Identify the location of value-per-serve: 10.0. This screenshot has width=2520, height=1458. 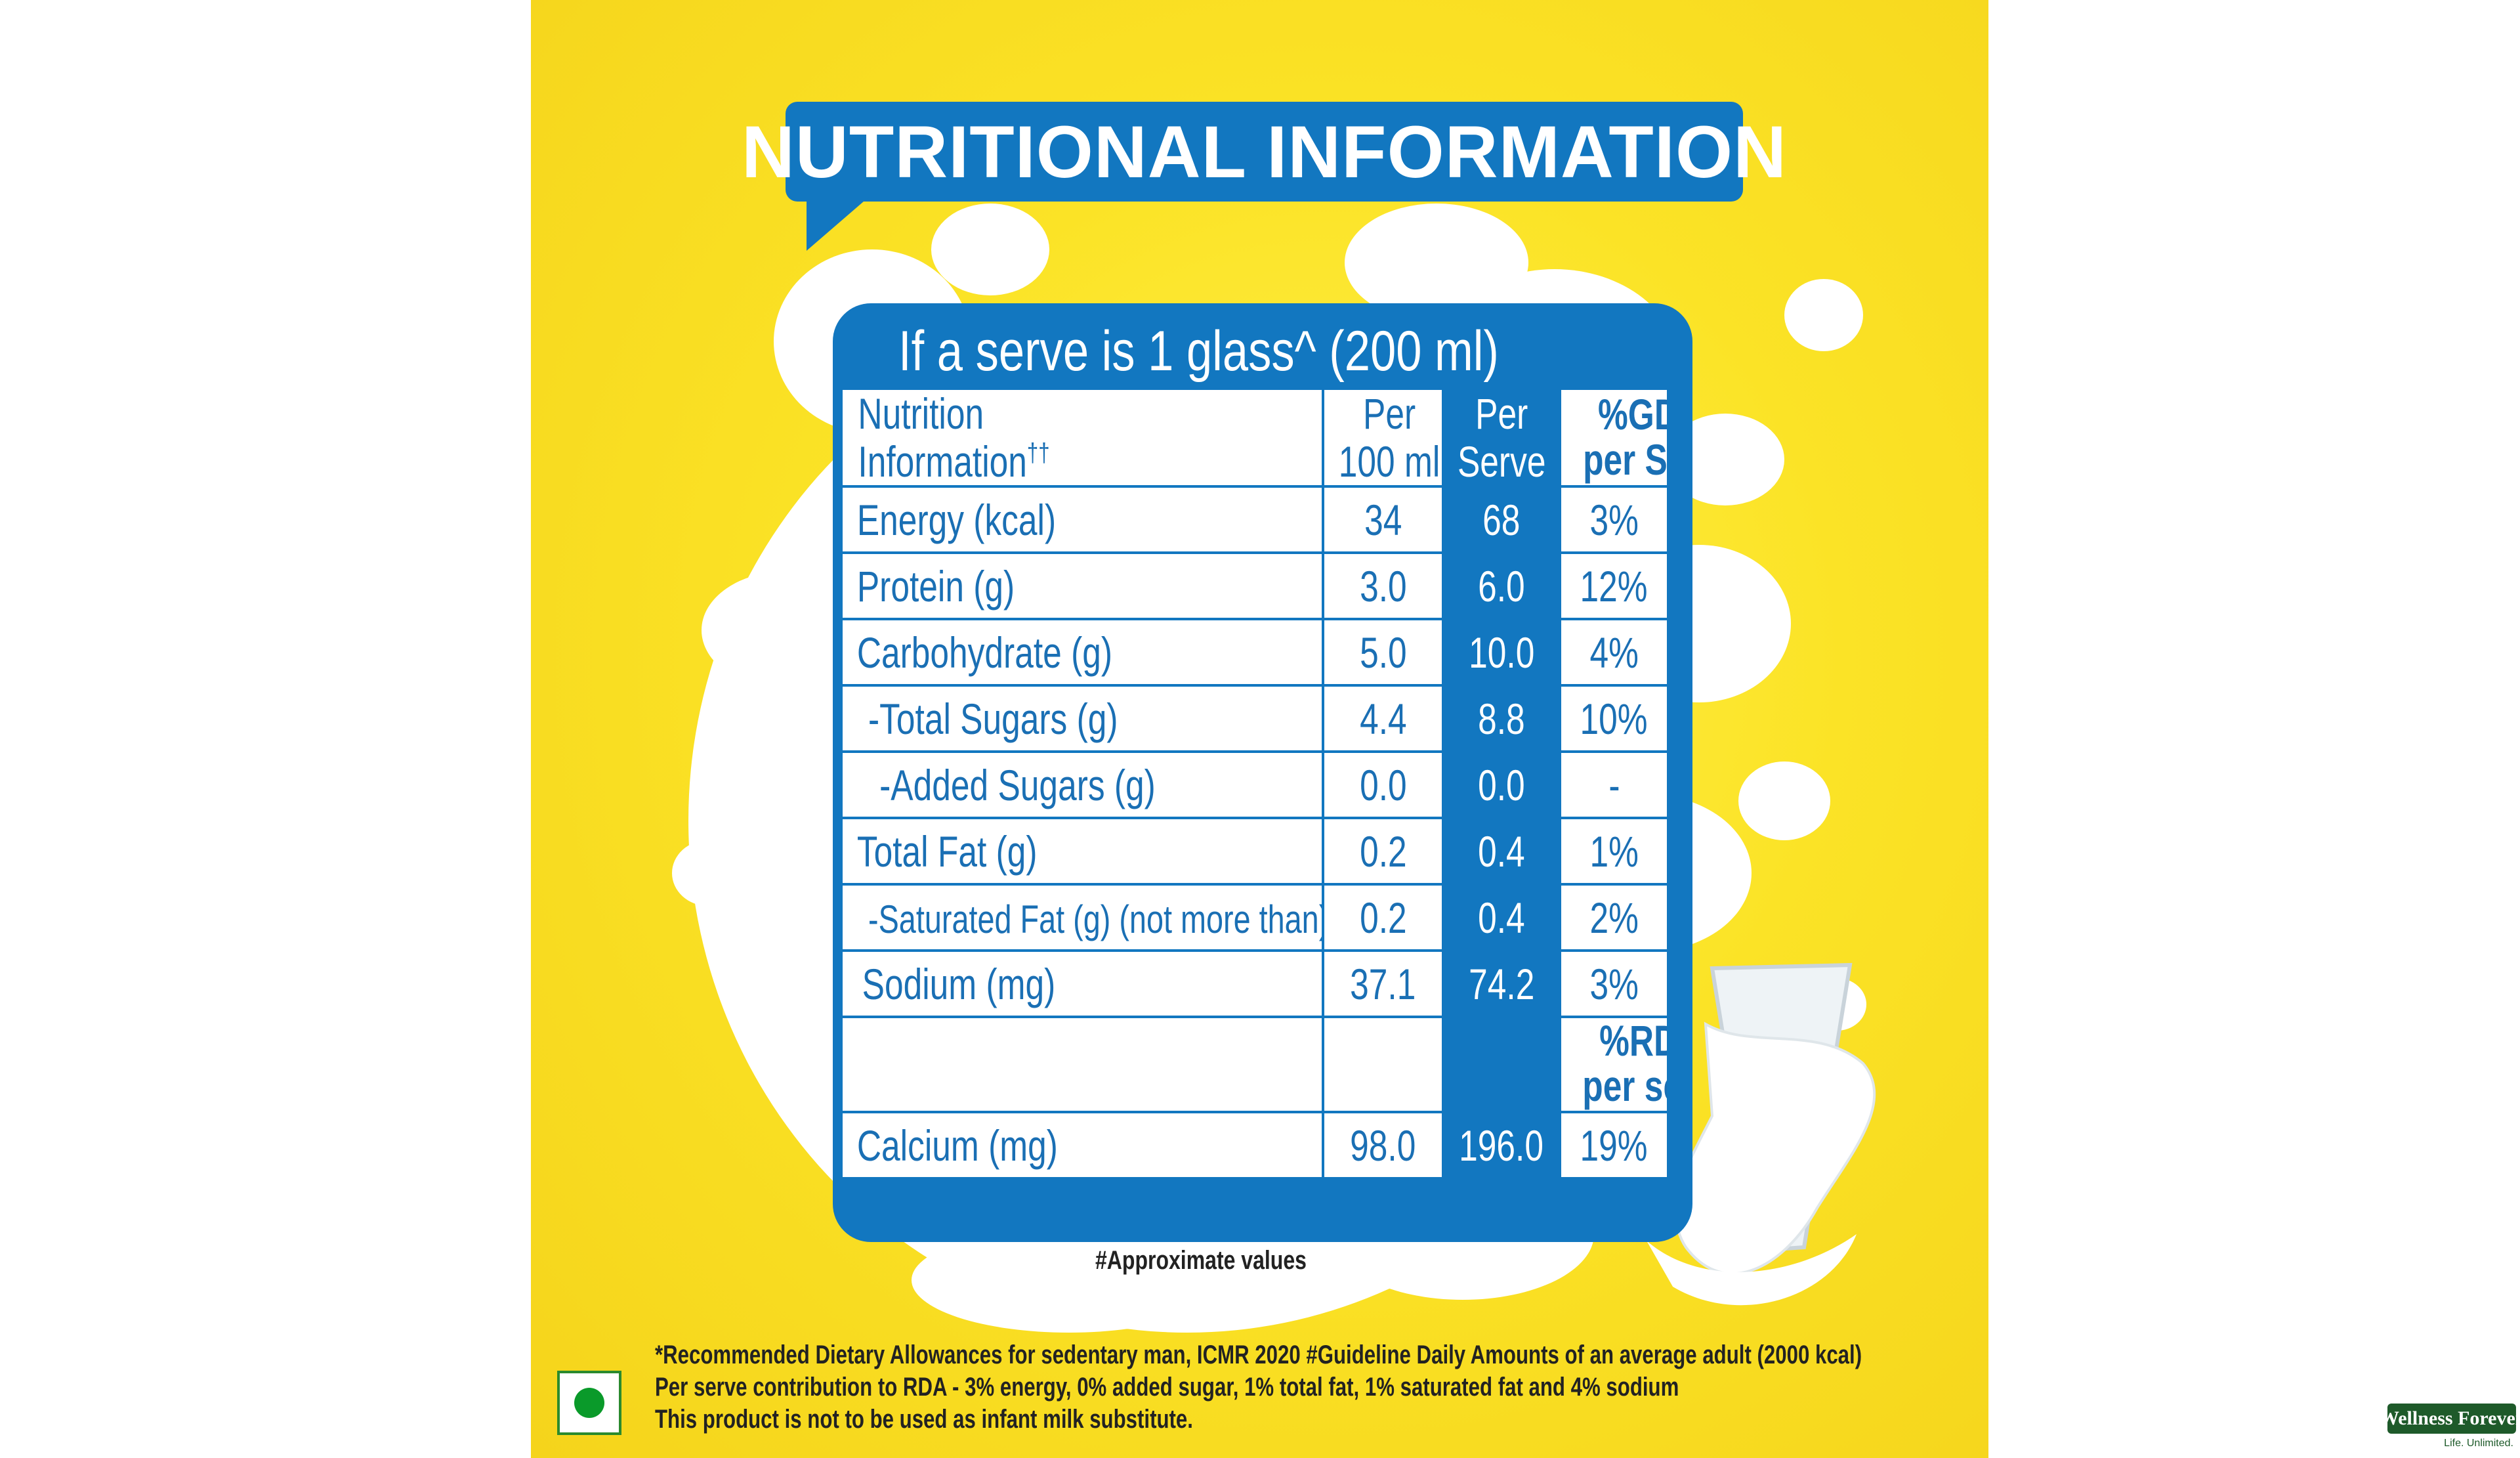
(1501, 652).